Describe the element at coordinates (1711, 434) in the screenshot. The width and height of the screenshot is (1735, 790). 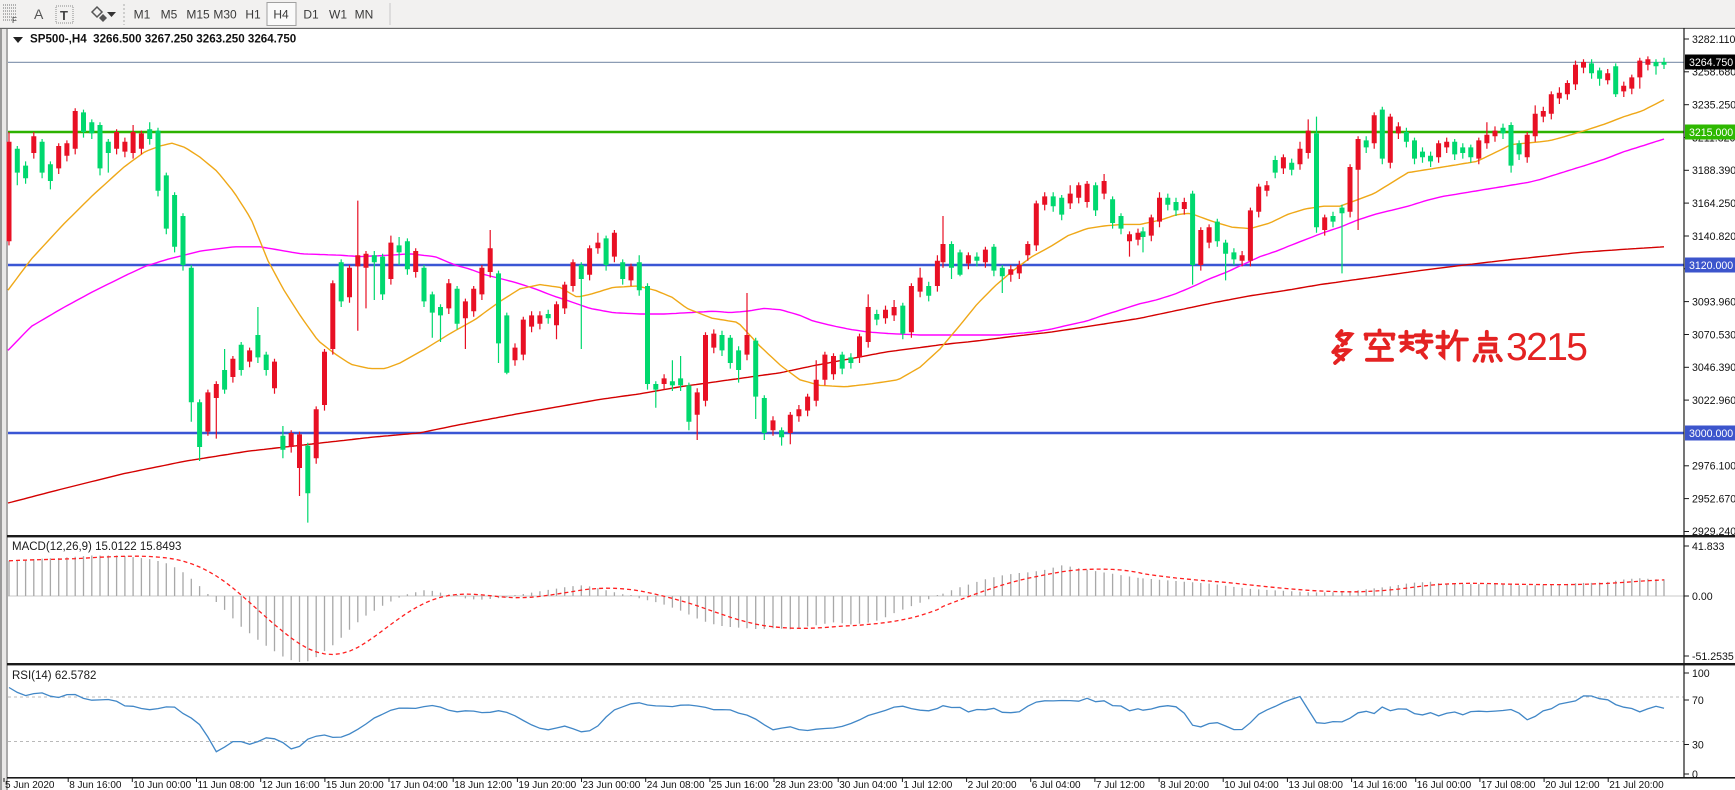
I see `svg-text: 3000.000` at that location.